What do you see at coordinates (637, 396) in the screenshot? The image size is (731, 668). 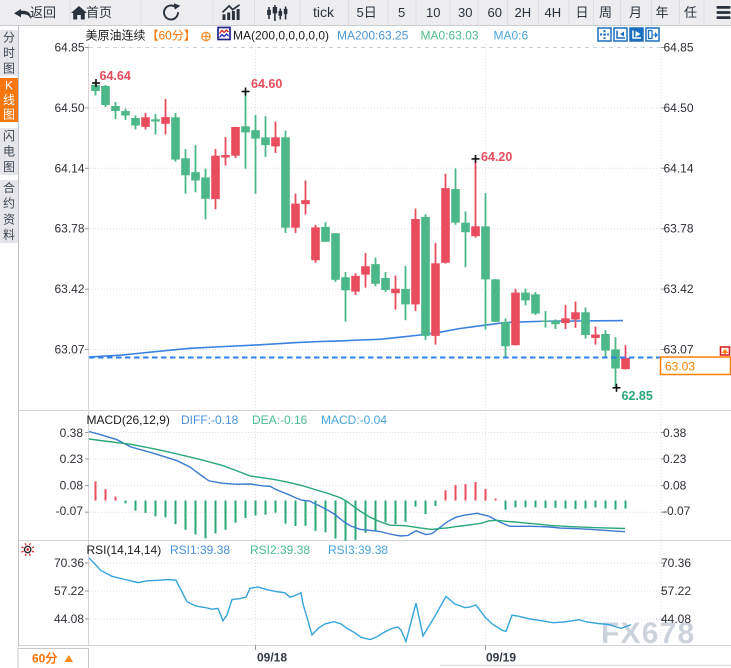 I see `svg-text: 62.85` at bounding box center [637, 396].